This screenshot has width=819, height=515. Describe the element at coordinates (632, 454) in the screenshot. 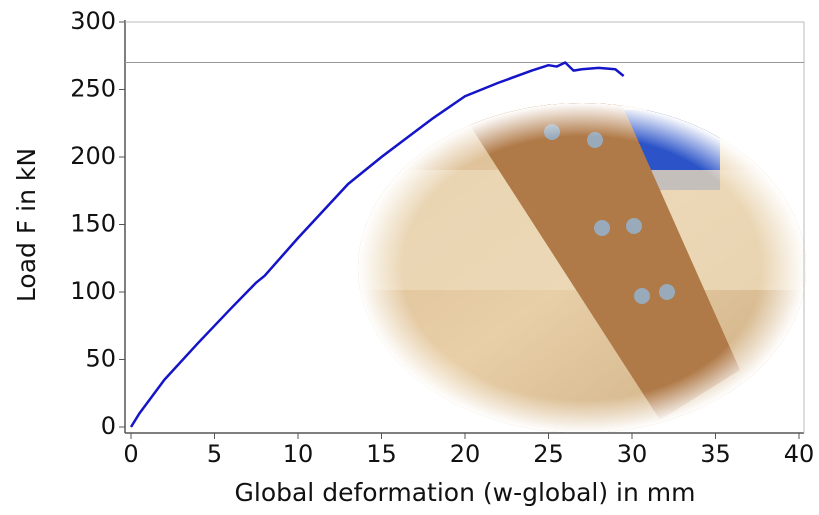

I see `x-tick-label: 30` at that location.